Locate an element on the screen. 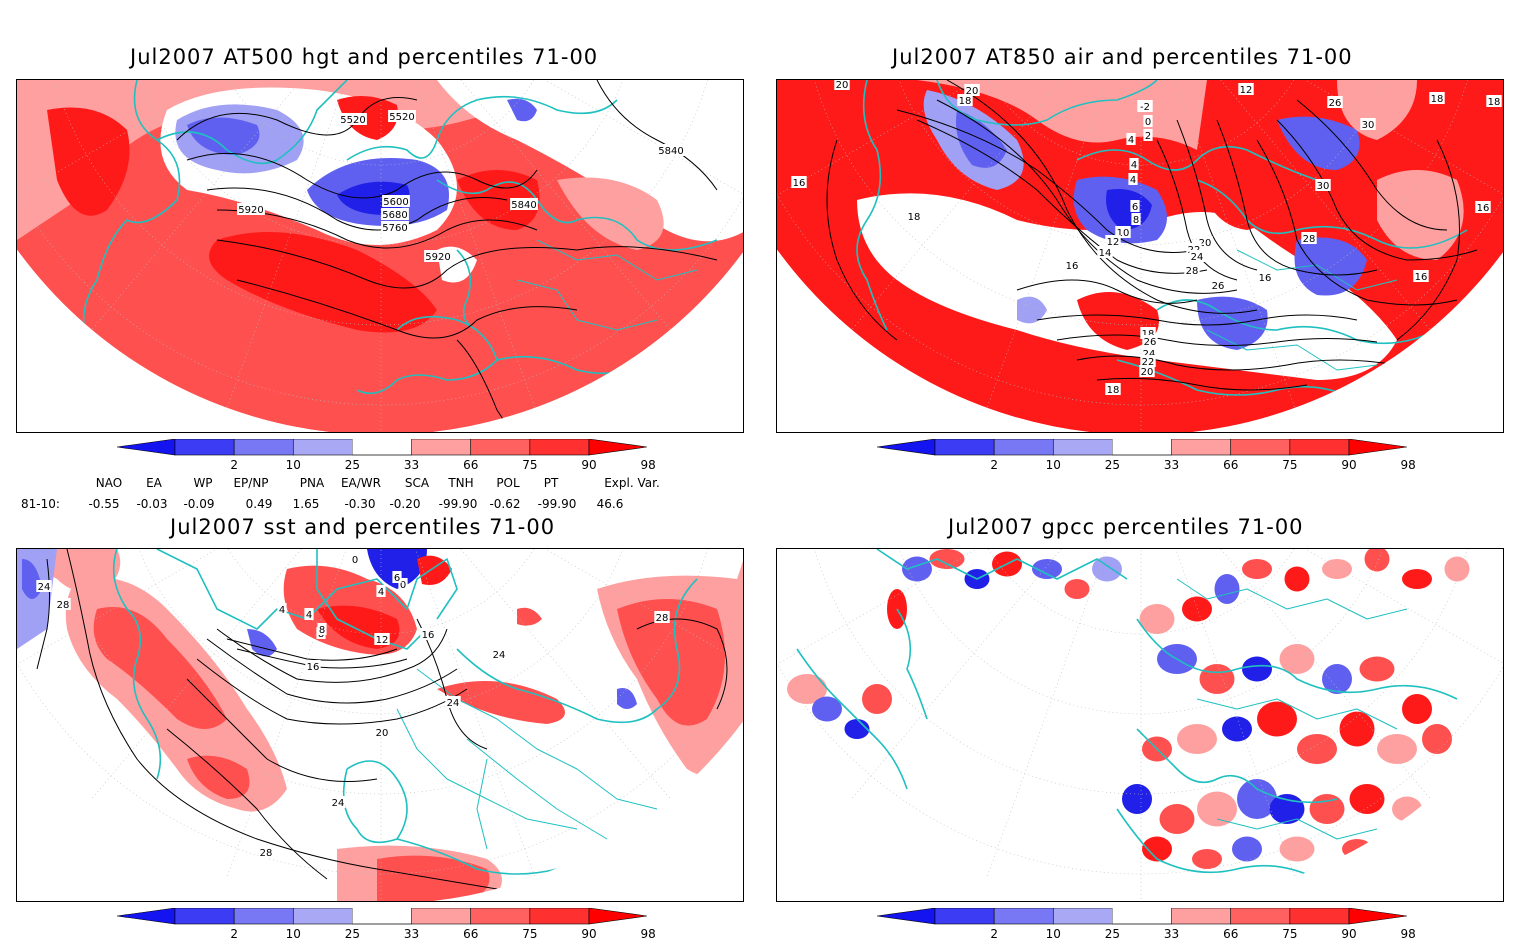  index-value: -99.90 is located at coordinates (458, 504).